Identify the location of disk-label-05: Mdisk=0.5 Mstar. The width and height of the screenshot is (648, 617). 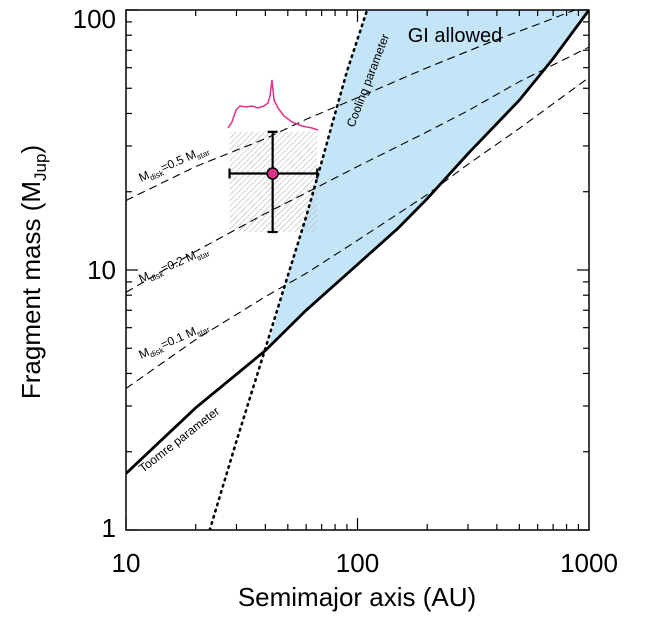
(174, 163).